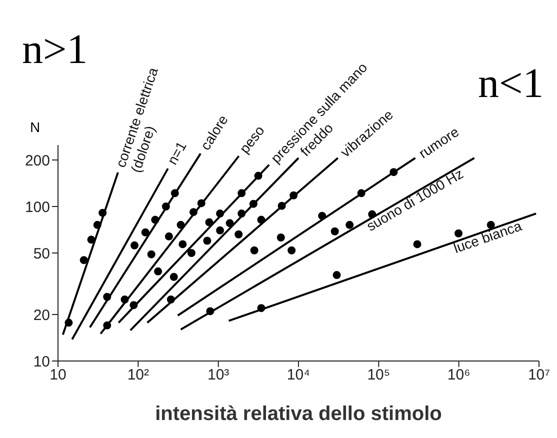  Describe the element at coordinates (41, 361) in the screenshot. I see `y-tick-label: 10` at that location.